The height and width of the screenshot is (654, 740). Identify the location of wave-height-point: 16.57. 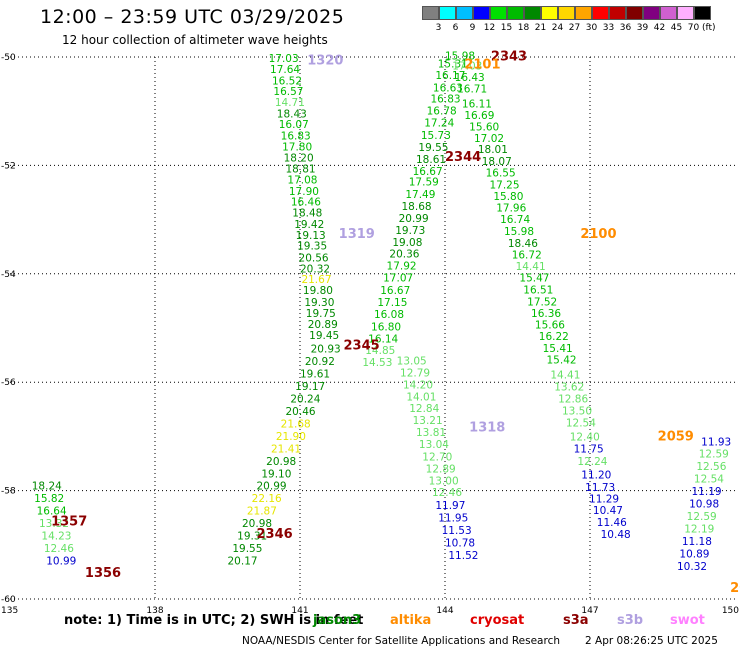
(288, 92).